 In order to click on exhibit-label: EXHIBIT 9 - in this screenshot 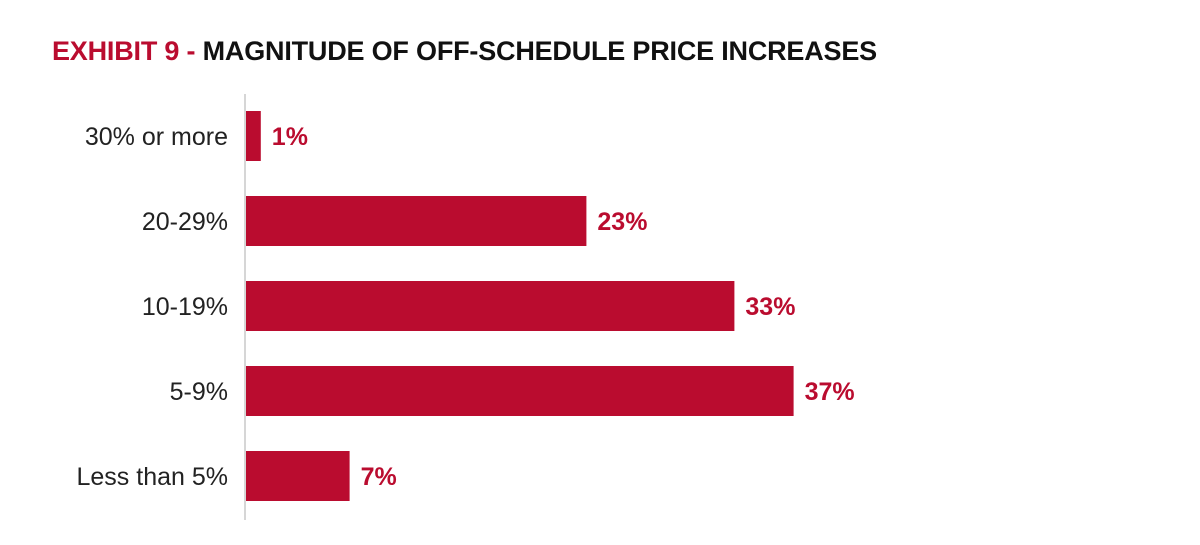, I will do `click(124, 51)`.